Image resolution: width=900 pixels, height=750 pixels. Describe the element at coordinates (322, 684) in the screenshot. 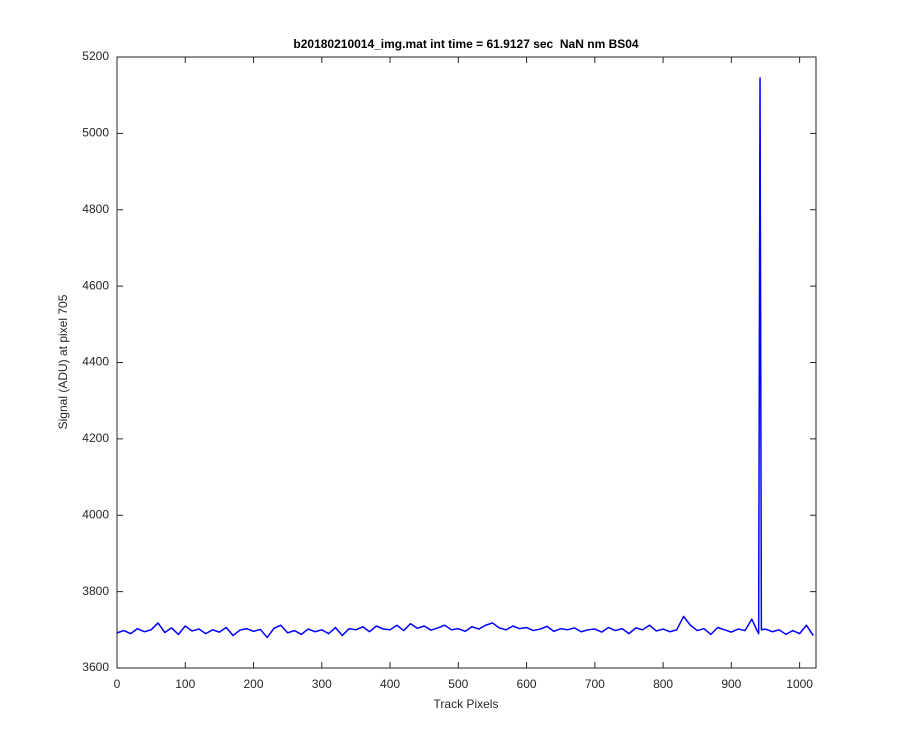

I see `x-tick-label: 300` at that location.